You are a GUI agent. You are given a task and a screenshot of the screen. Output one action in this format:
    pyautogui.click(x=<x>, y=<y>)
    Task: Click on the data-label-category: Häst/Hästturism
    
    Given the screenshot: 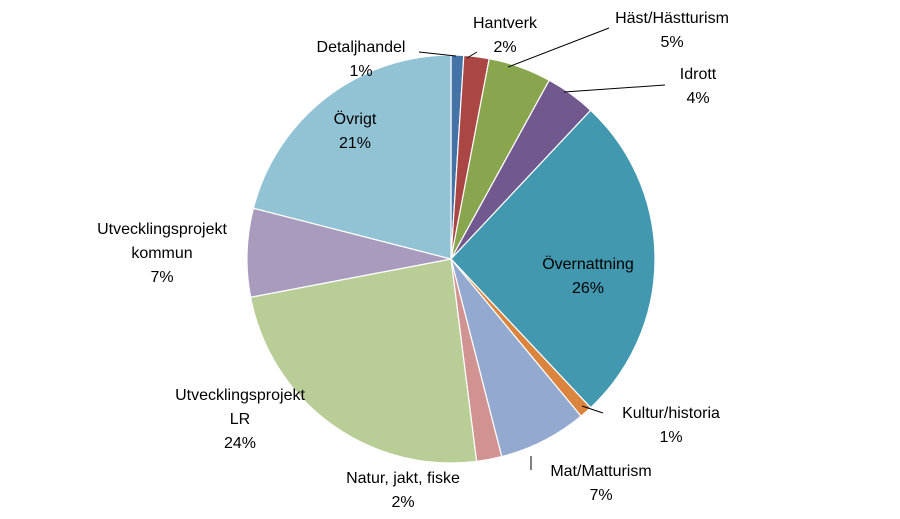 What is the action you would take?
    pyautogui.click(x=672, y=18)
    